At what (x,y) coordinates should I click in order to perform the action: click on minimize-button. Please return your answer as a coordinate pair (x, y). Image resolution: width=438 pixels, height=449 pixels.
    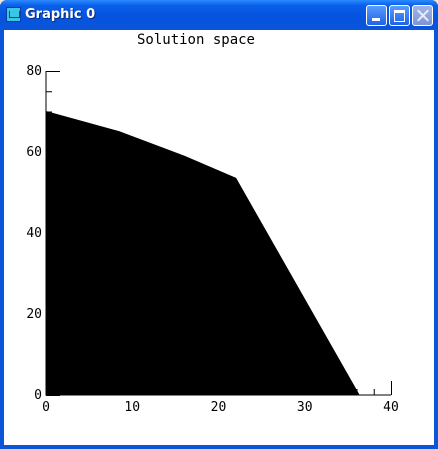
    Looking at the image, I should click on (376, 15).